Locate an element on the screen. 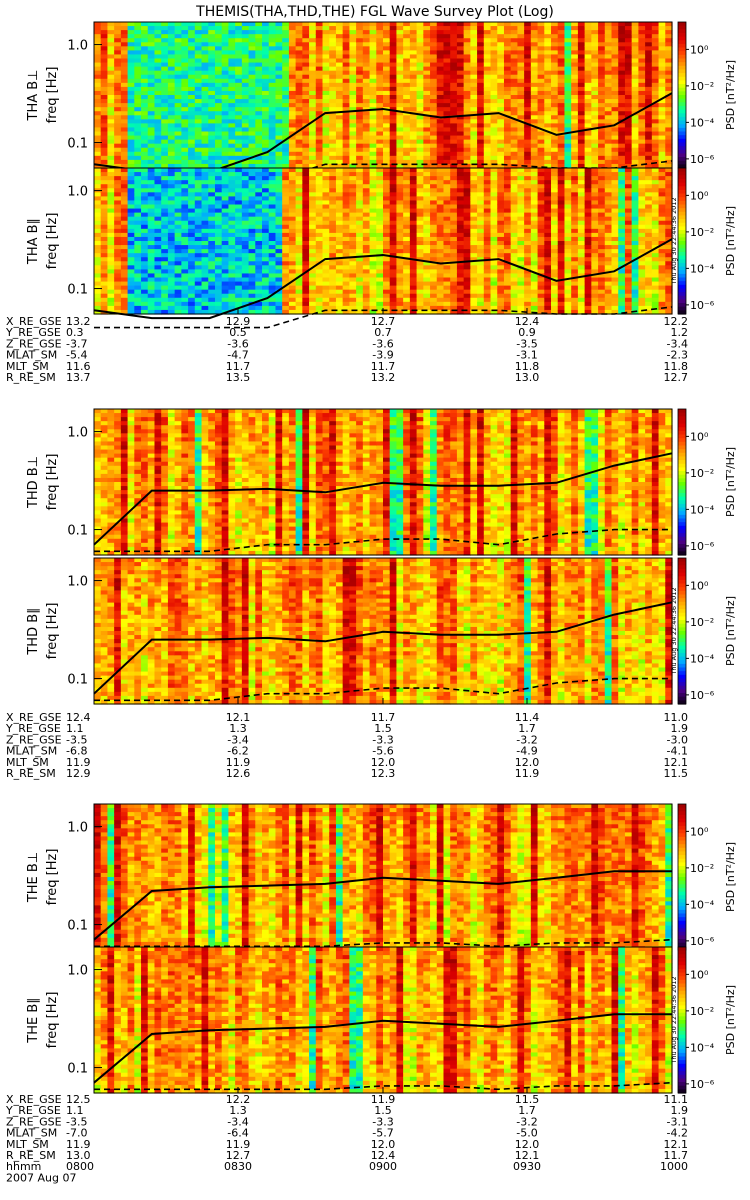 The height and width of the screenshot is (1200, 750). colorbar-segment is located at coordinates (682, 57).